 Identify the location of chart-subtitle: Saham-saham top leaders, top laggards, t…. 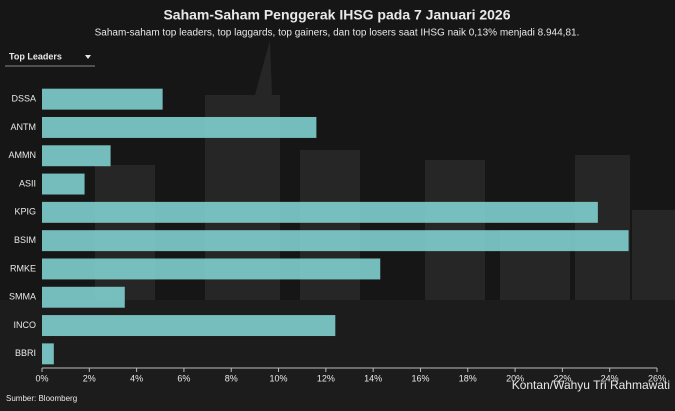
(337, 33).